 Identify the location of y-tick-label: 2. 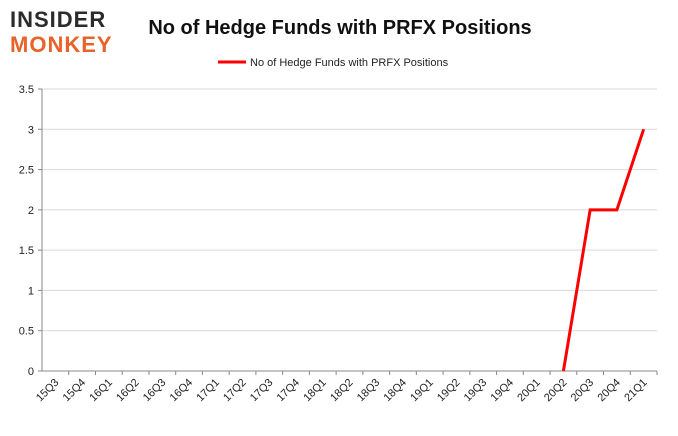
(31, 211).